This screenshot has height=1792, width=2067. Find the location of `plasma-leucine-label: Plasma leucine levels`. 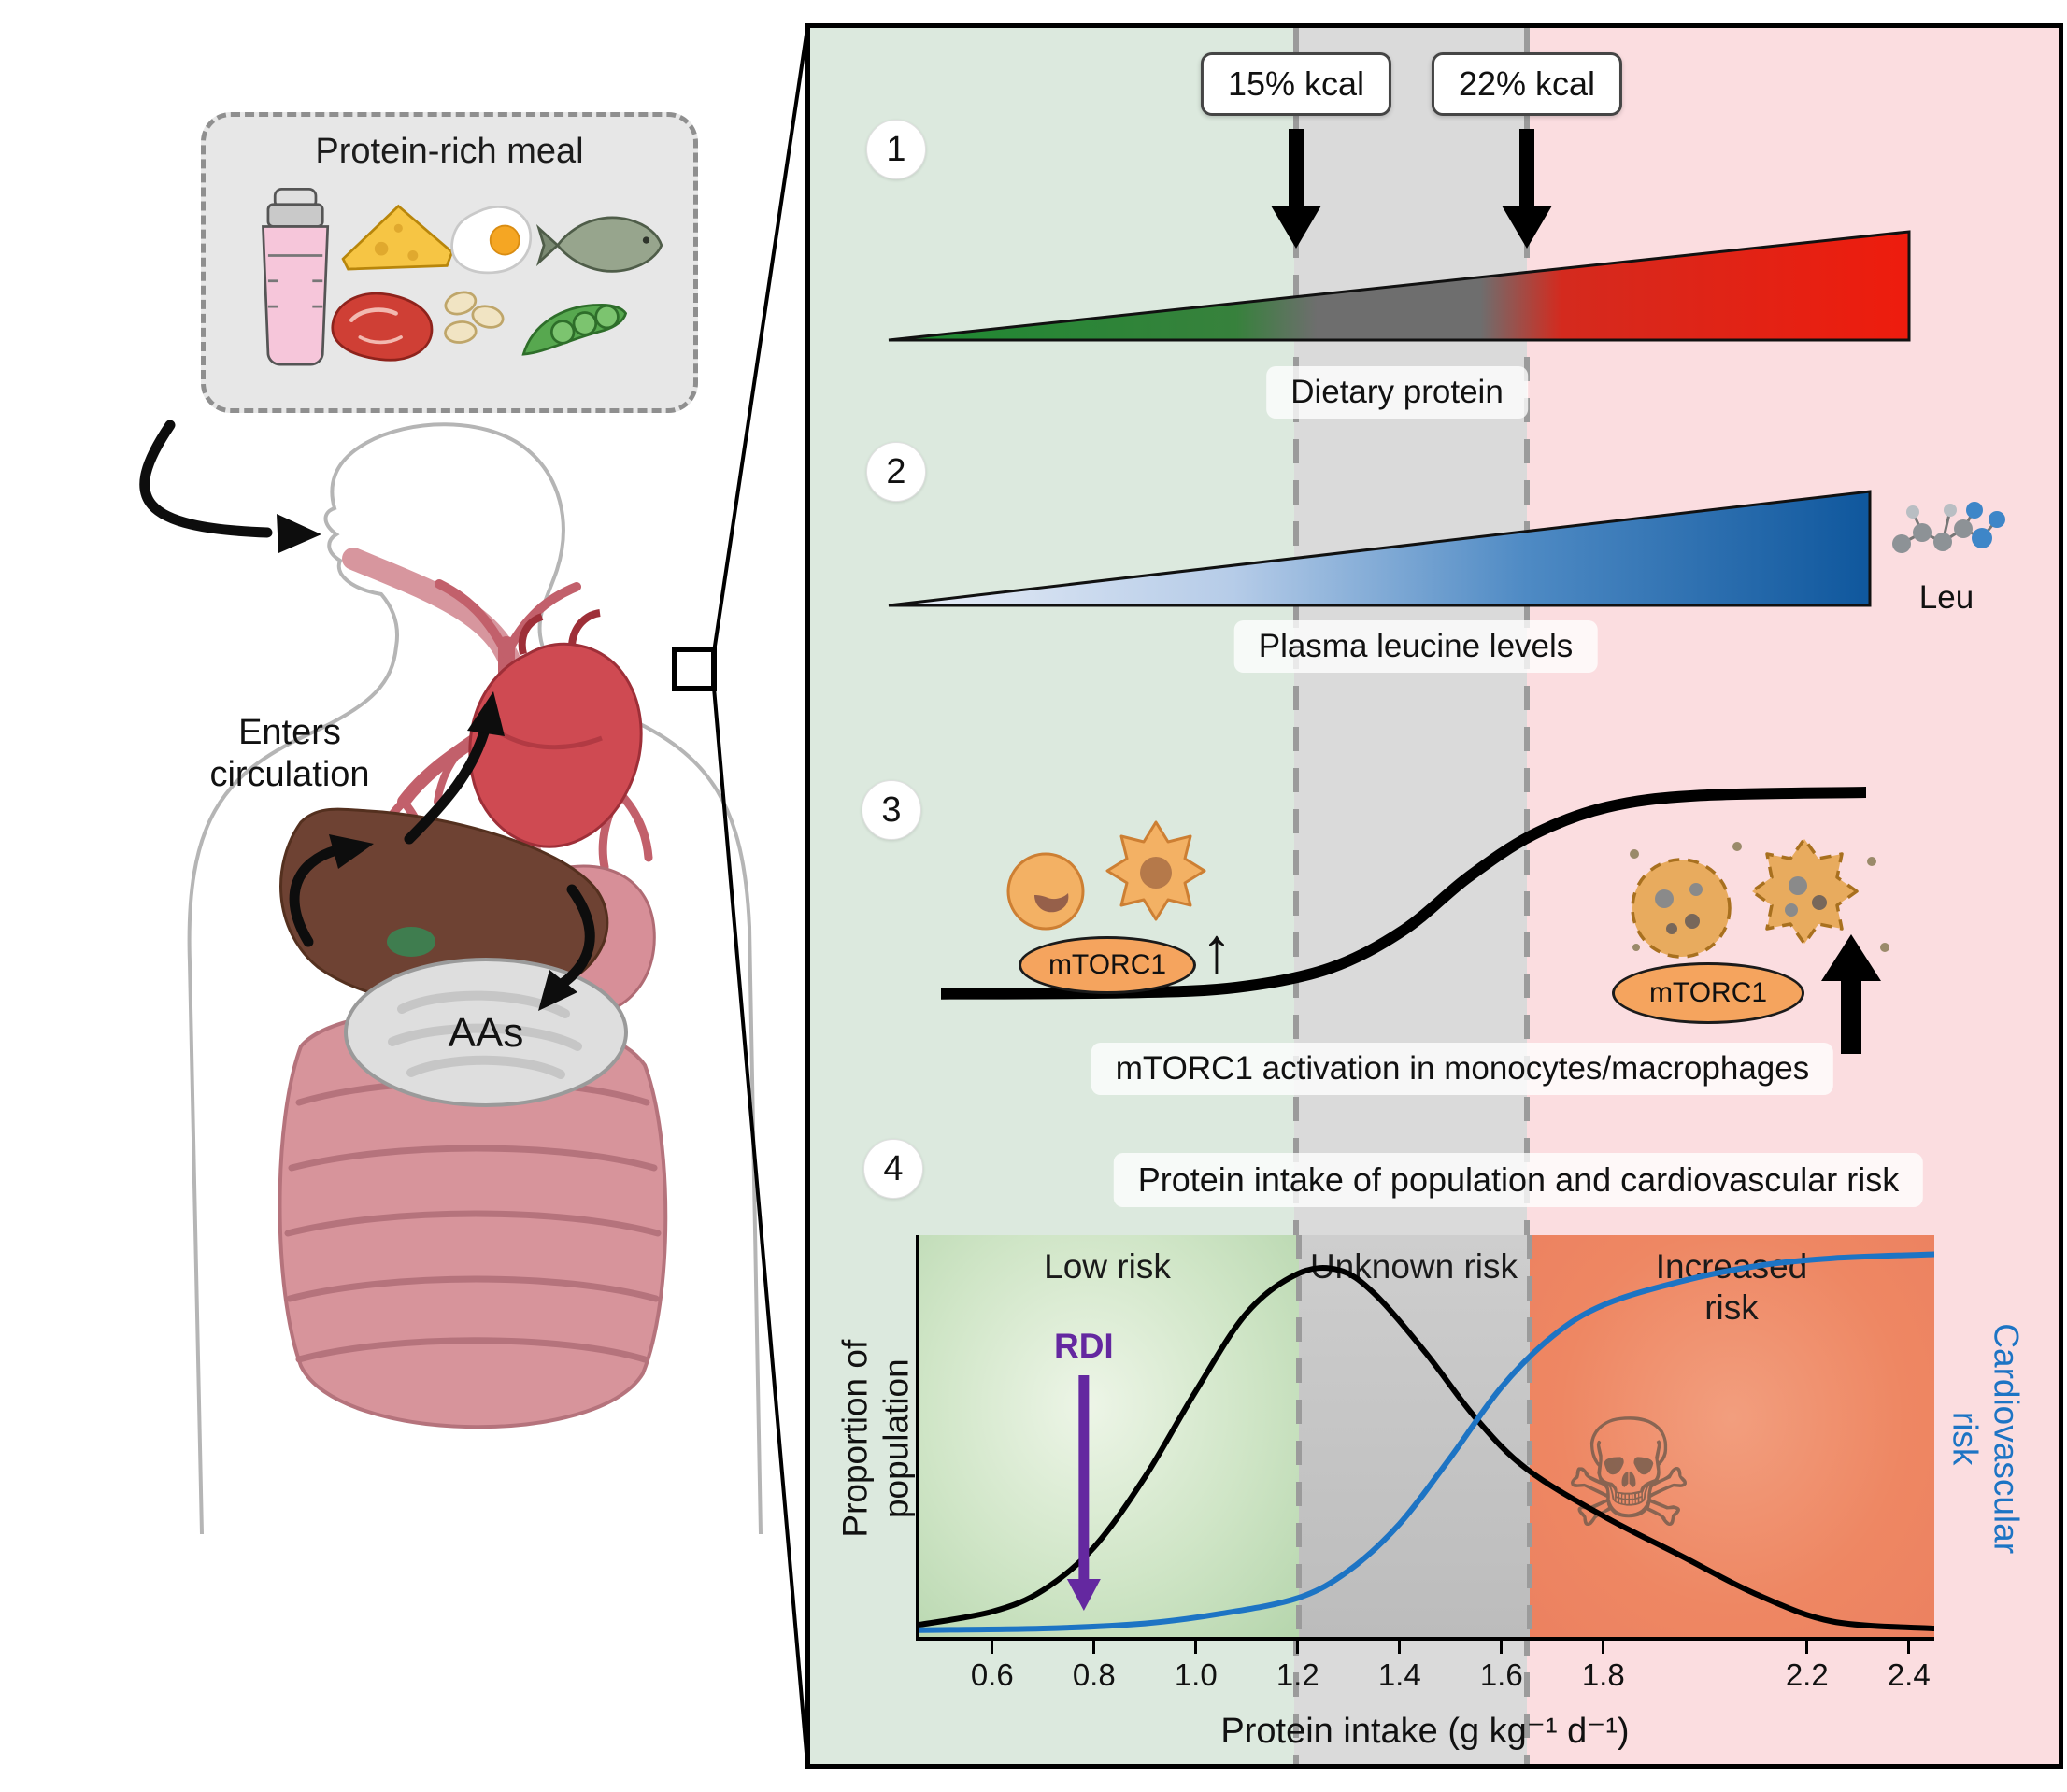

plasma-leucine-label: Plasma leucine levels is located at coordinates (1415, 646).